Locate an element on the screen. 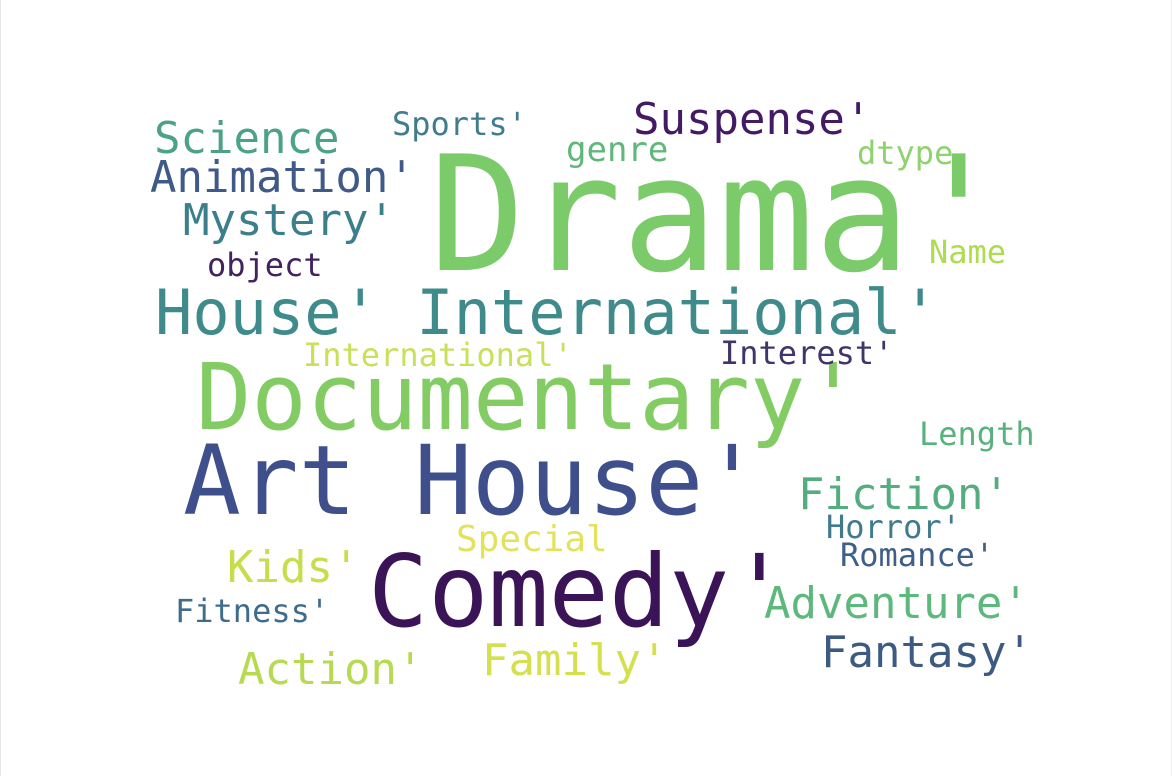 This screenshot has width=1172, height=776. word-documentary: Documentary' is located at coordinates (528, 397).